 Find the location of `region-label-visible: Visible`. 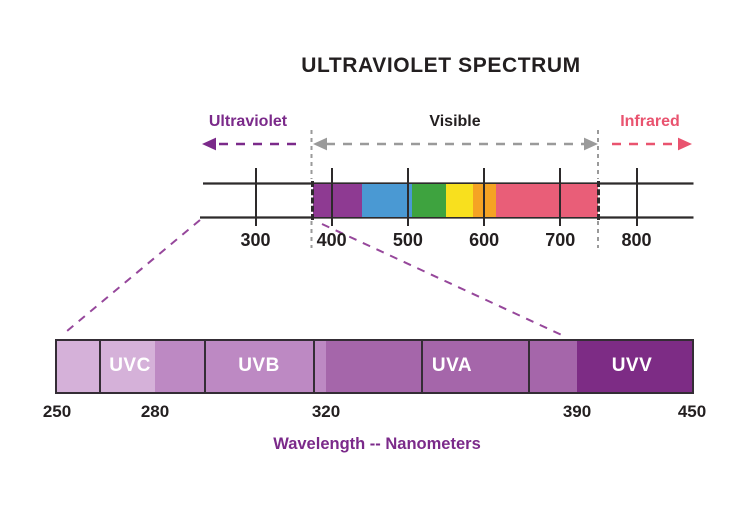

region-label-visible: Visible is located at coordinates (455, 121).